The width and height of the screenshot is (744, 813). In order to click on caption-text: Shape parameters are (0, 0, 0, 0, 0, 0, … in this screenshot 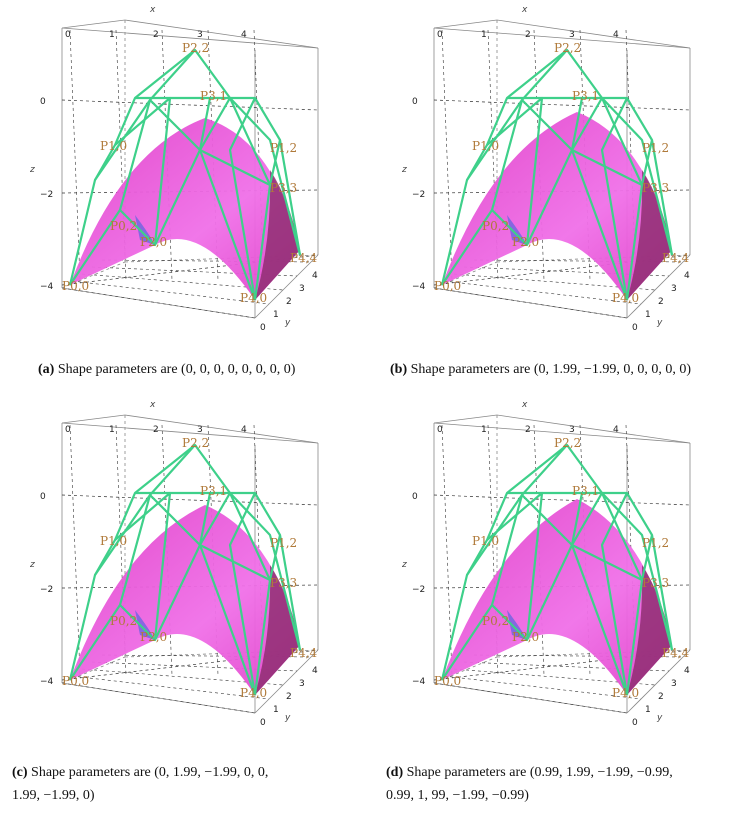, I will do `click(176, 369)`.